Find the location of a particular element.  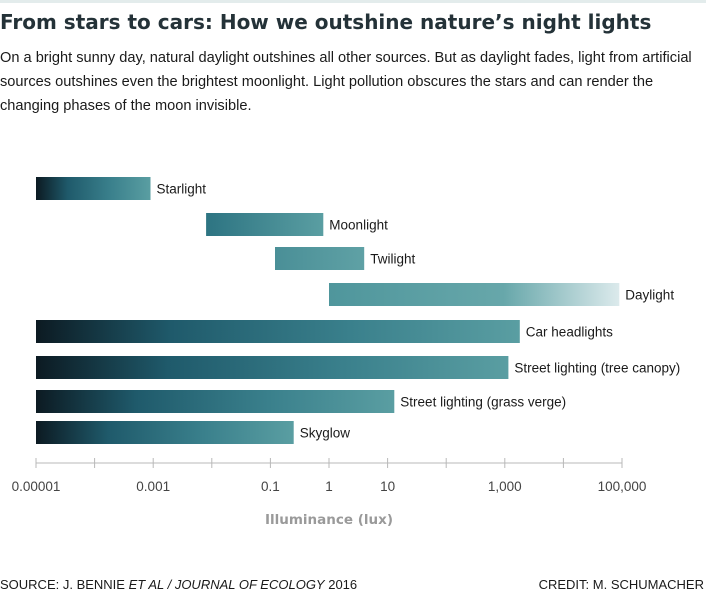

x-tick-label: 0.1 is located at coordinates (270, 486).